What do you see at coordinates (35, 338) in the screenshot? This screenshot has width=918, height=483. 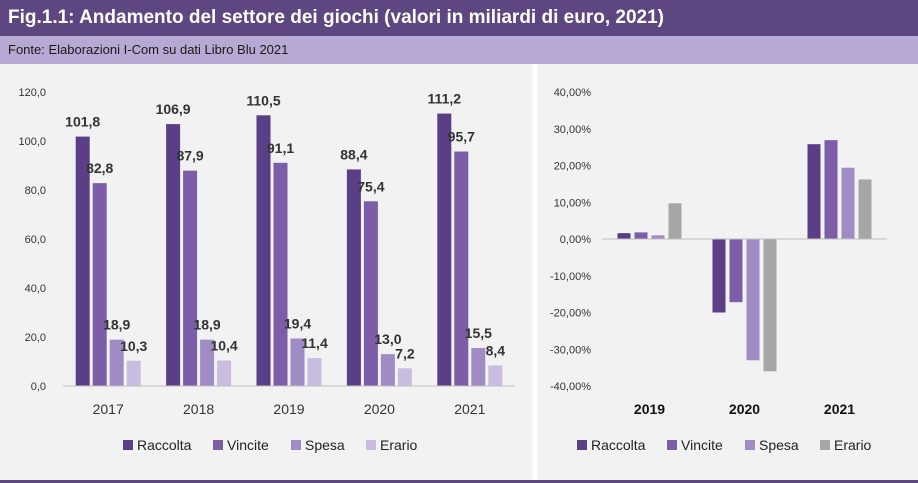 I see `y-tick-label: 20,0` at bounding box center [35, 338].